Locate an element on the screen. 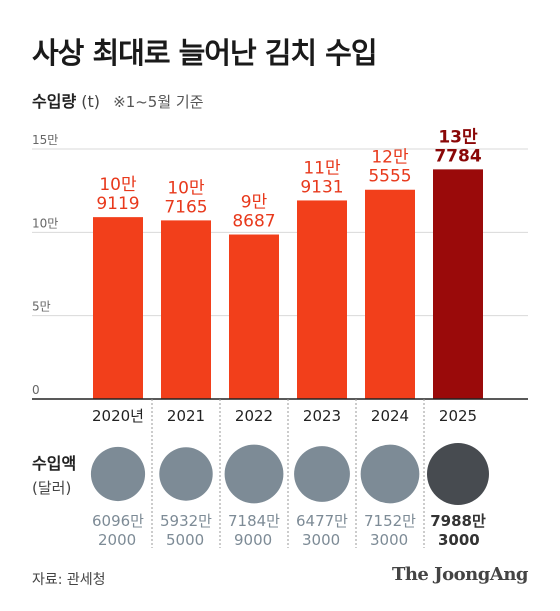  import-value-text: 2000 is located at coordinates (117, 540).